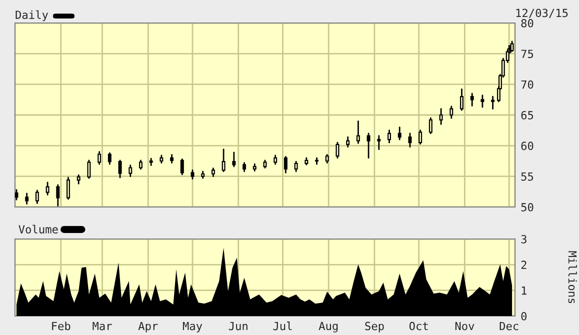 Image resolution: width=579 pixels, height=335 pixels. Describe the element at coordinates (509, 326) in the screenshot. I see `x-tick-label: Dec` at that location.